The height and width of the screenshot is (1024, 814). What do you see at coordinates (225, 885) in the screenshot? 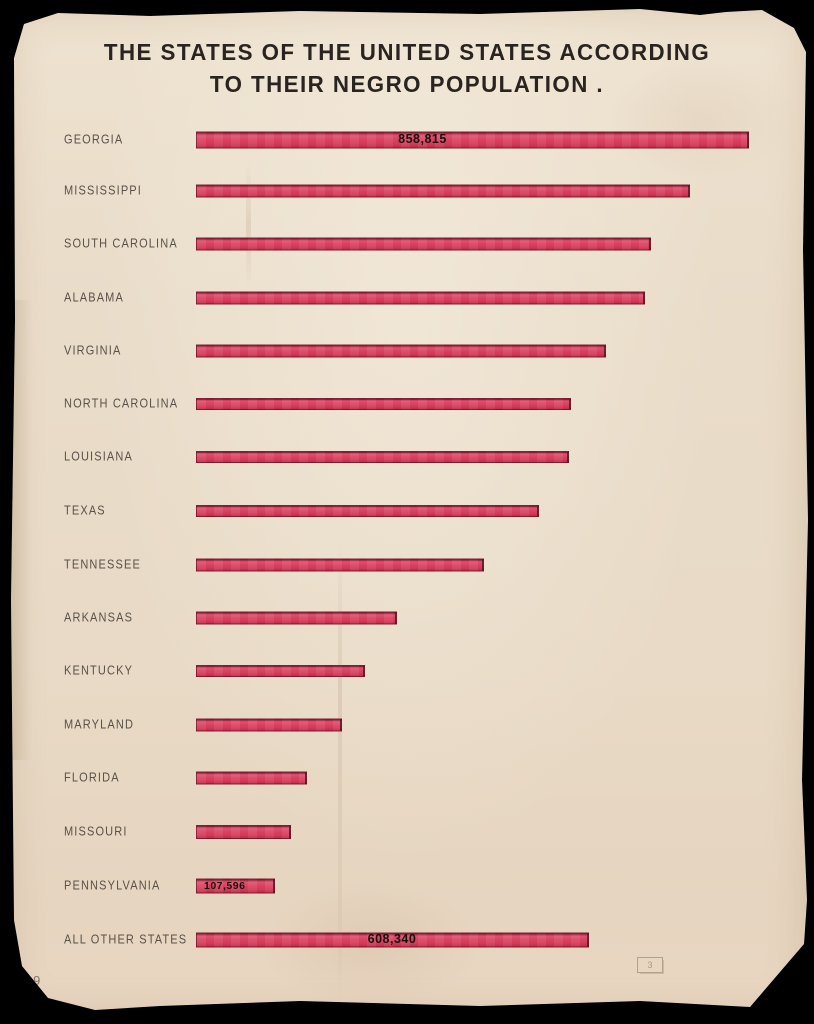
I see `bar-value-label: 107,596` at bounding box center [225, 885].